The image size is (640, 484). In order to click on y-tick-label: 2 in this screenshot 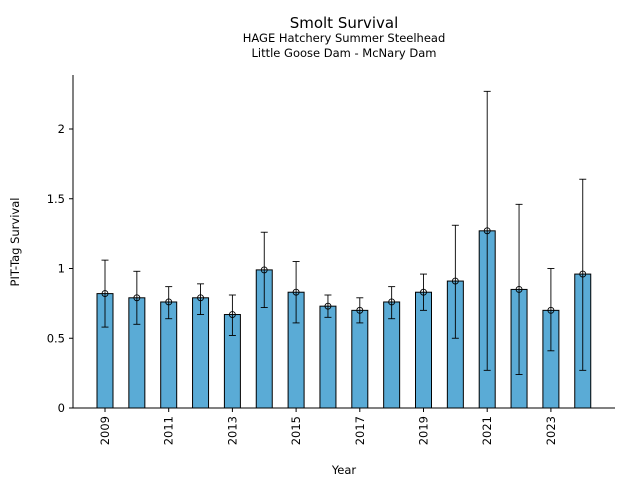, I will do `click(61, 129)`.